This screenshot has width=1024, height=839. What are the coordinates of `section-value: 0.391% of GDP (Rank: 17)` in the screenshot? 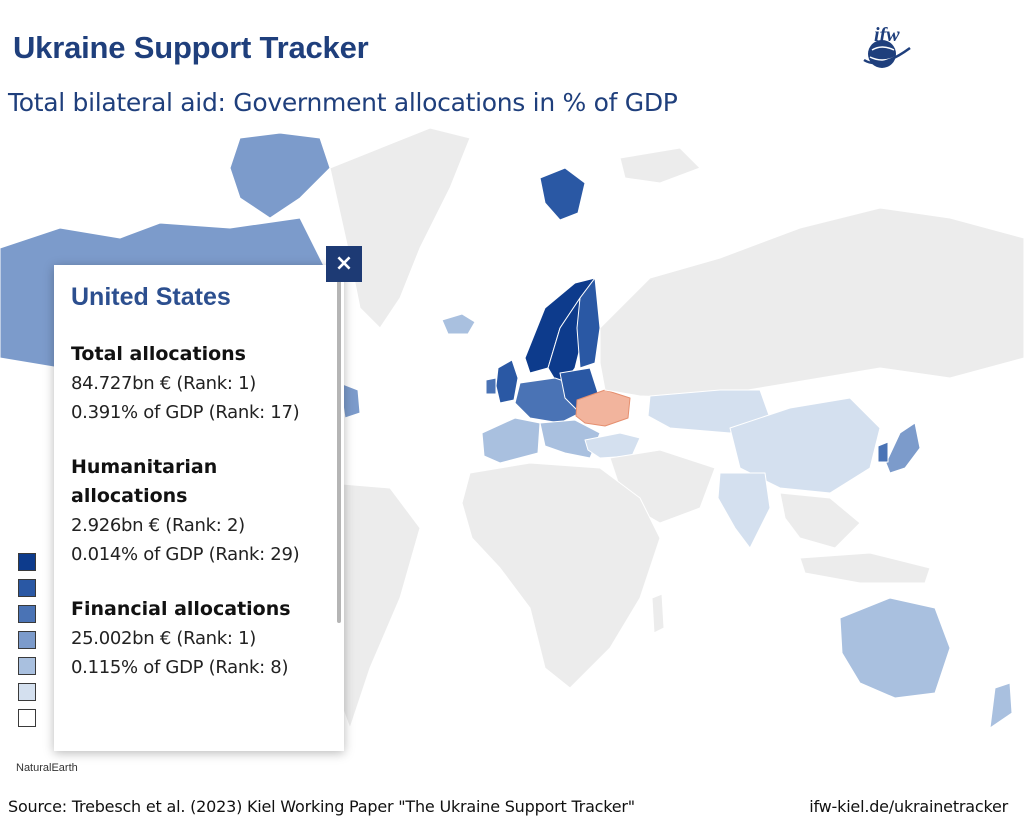 It's located at (185, 412).